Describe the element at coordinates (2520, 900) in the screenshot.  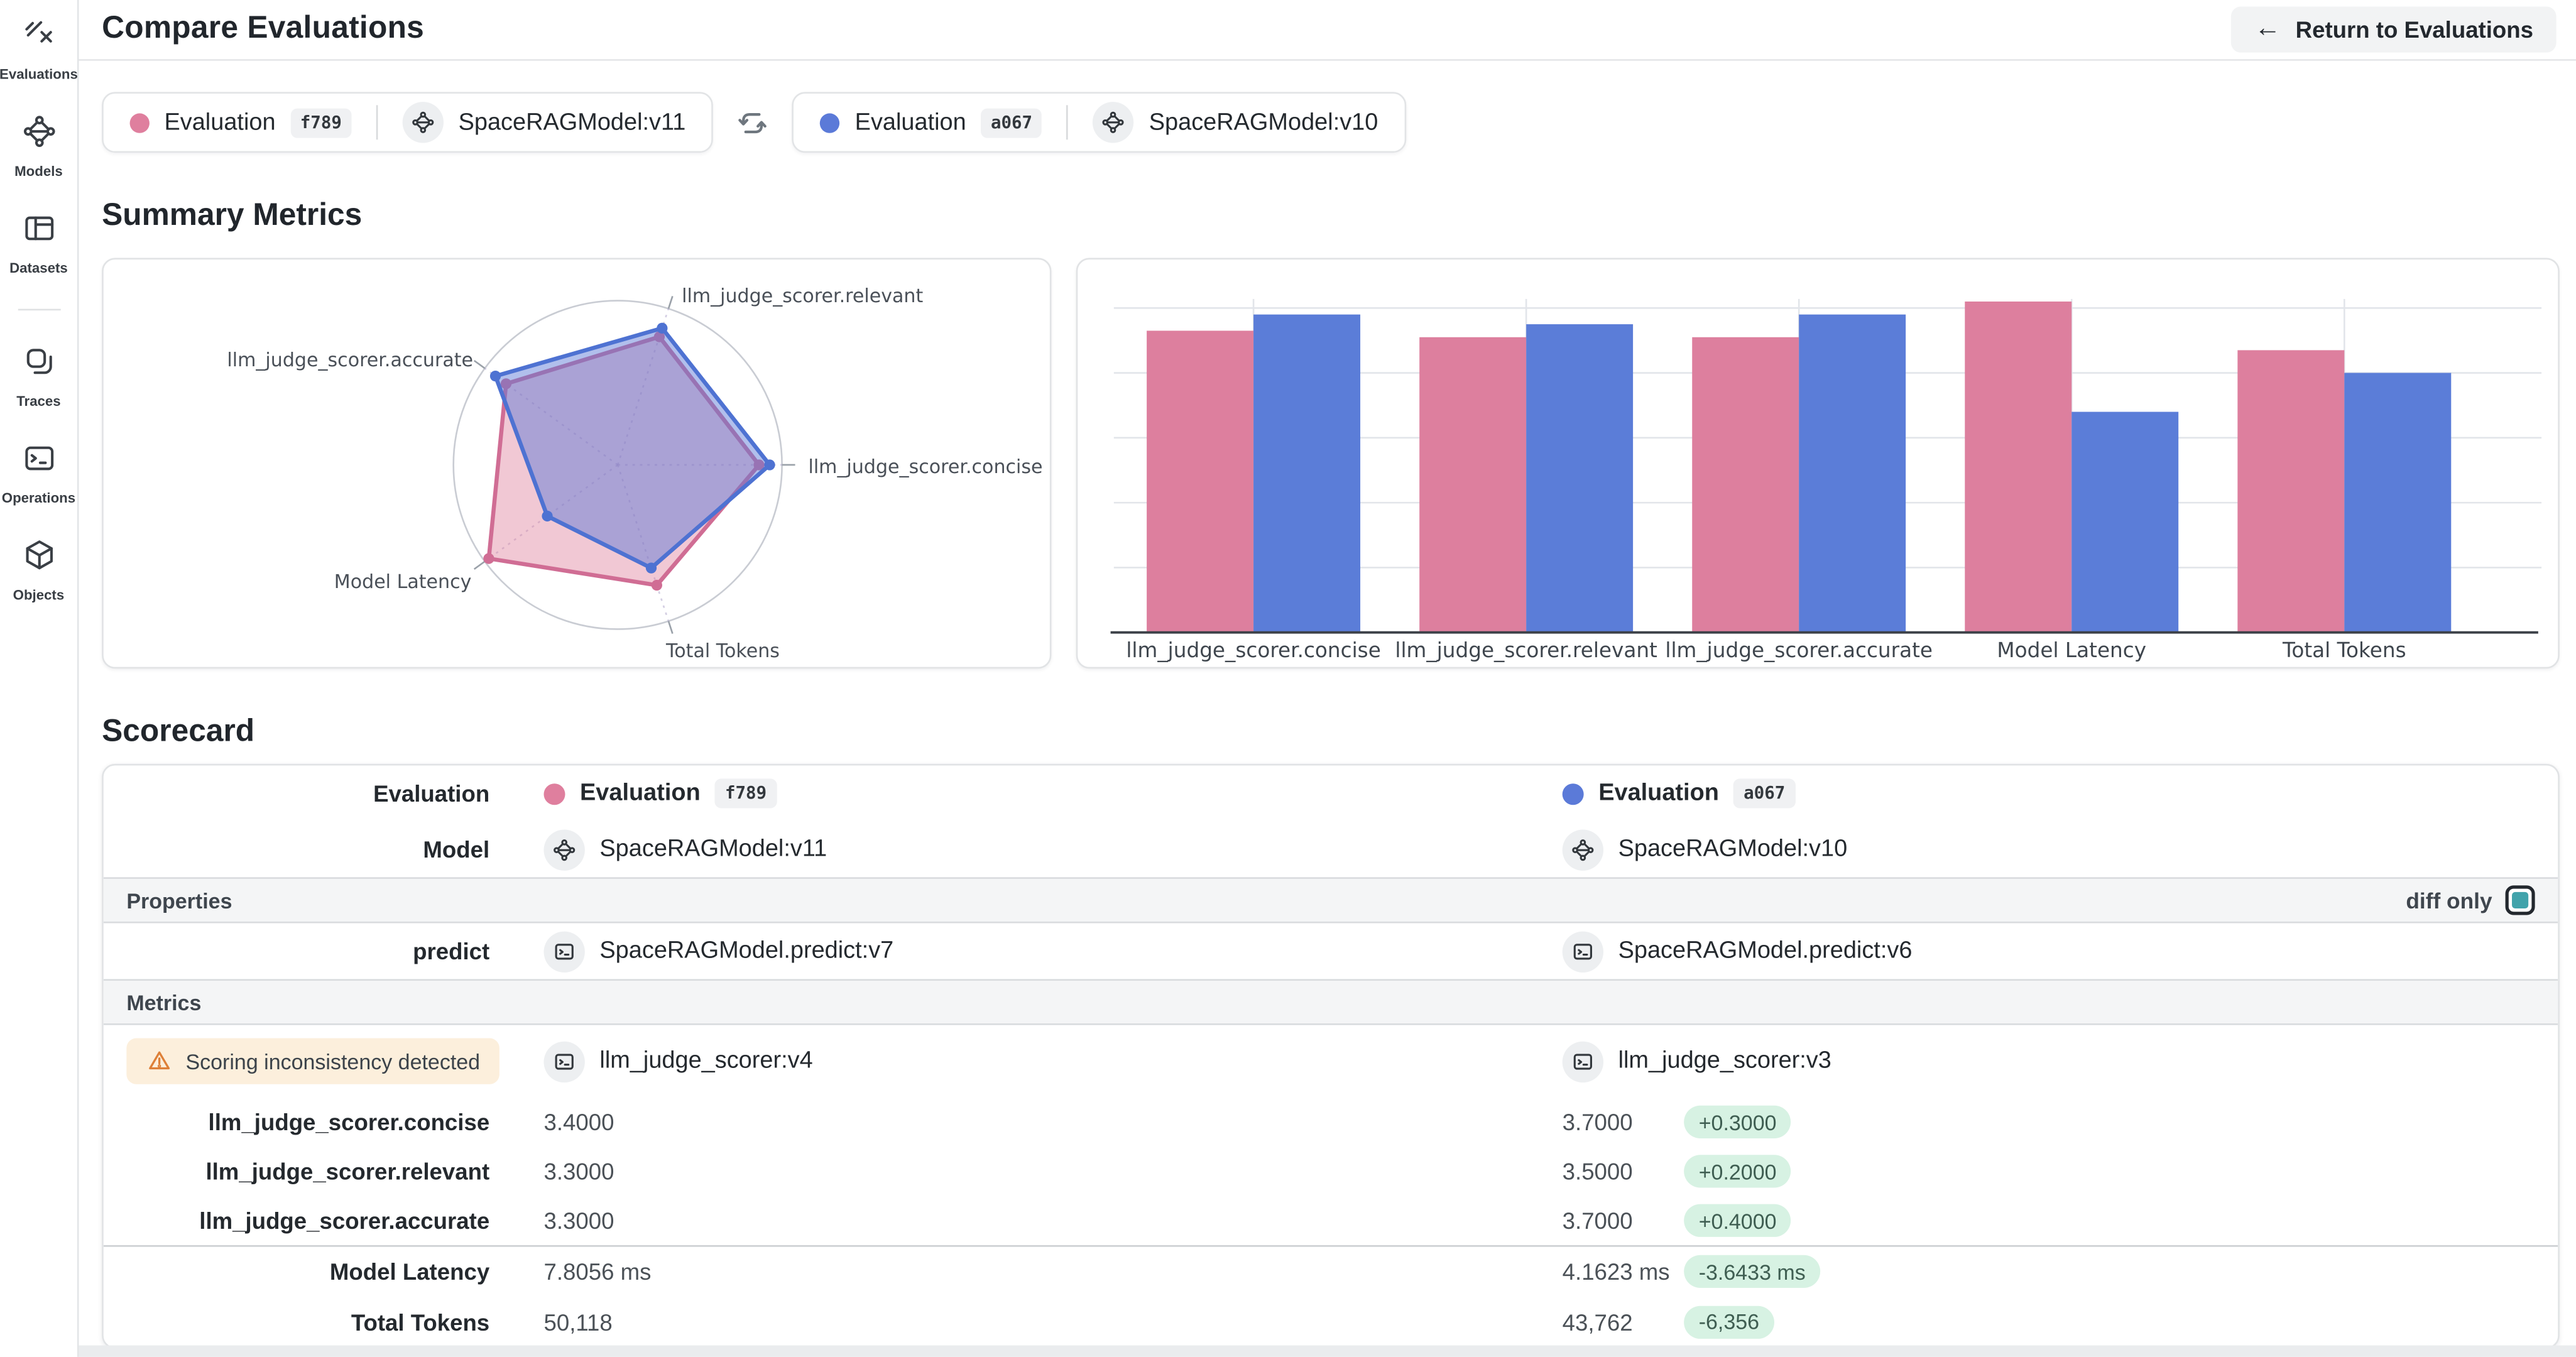
I see `diff-only-checkbox` at that location.